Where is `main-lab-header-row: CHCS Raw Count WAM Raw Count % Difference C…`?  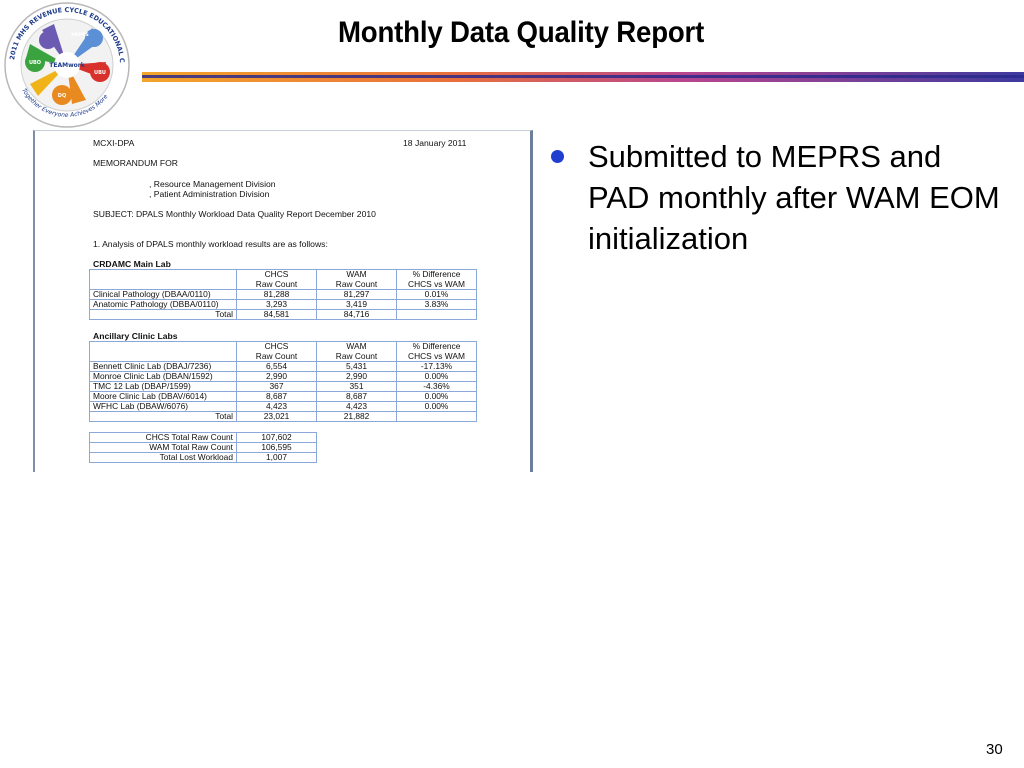 main-lab-header-row: CHCS Raw Count WAM Raw Count % Difference C… is located at coordinates (283, 279).